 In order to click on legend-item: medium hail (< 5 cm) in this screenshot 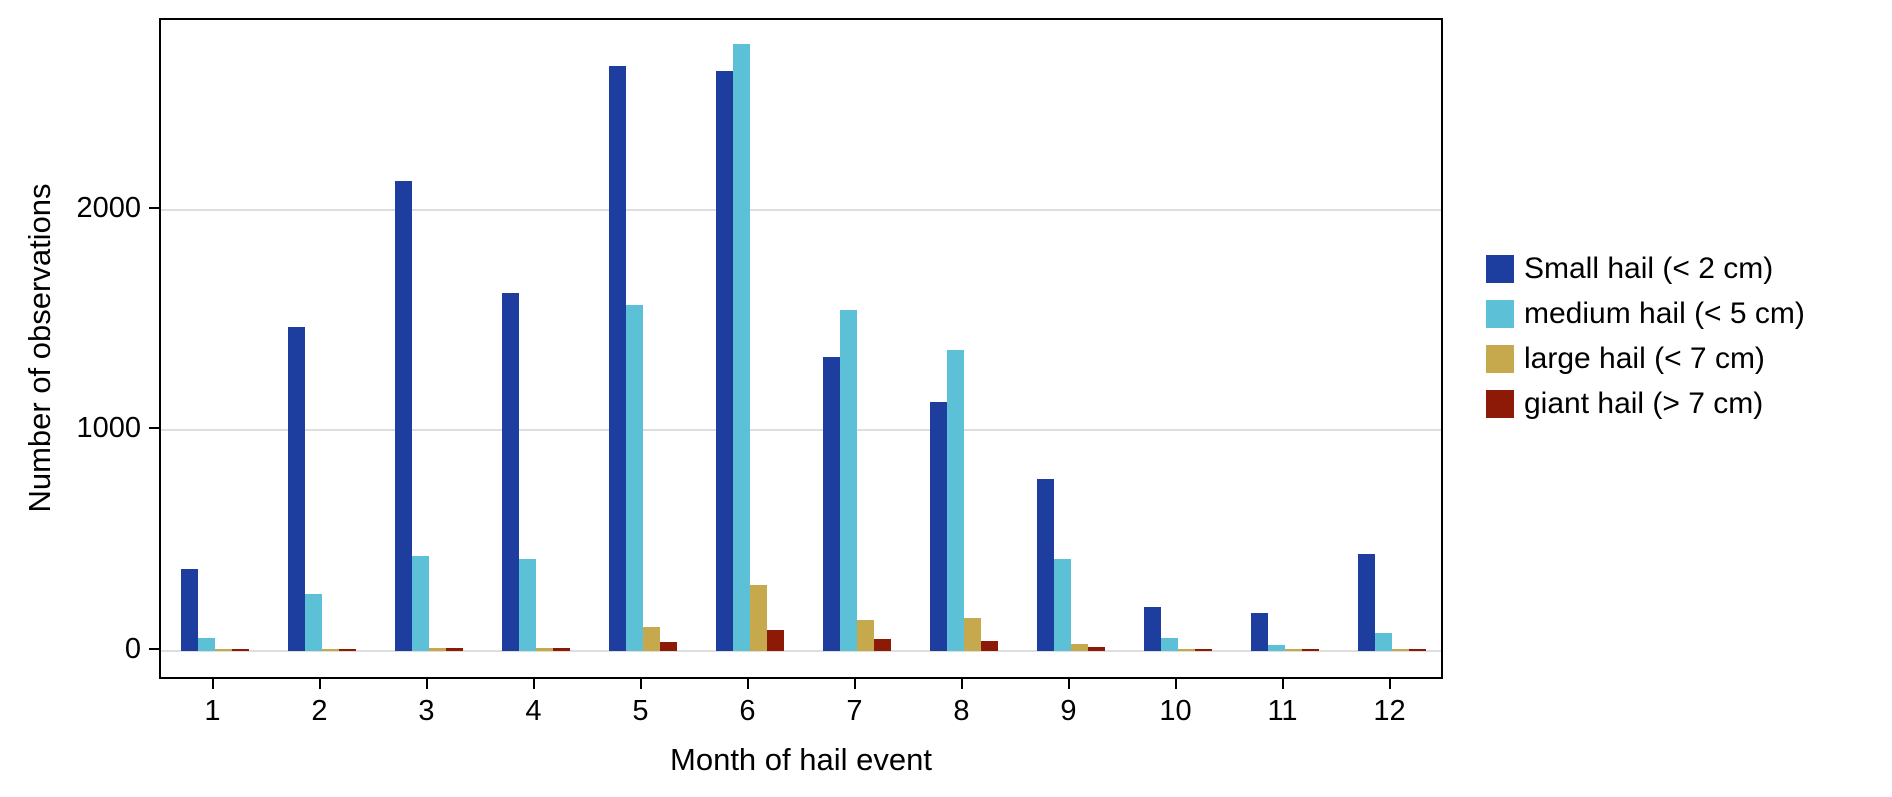, I will do `click(1645, 314)`.